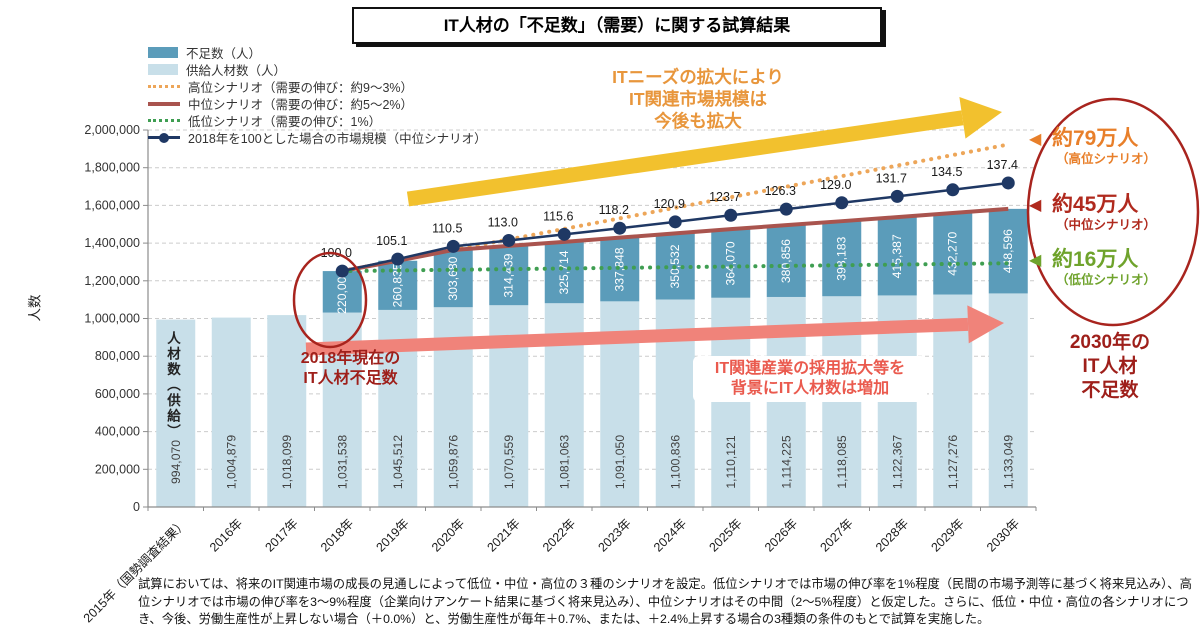  I want to click on x-tick-label: 2018年, so click(337, 535).